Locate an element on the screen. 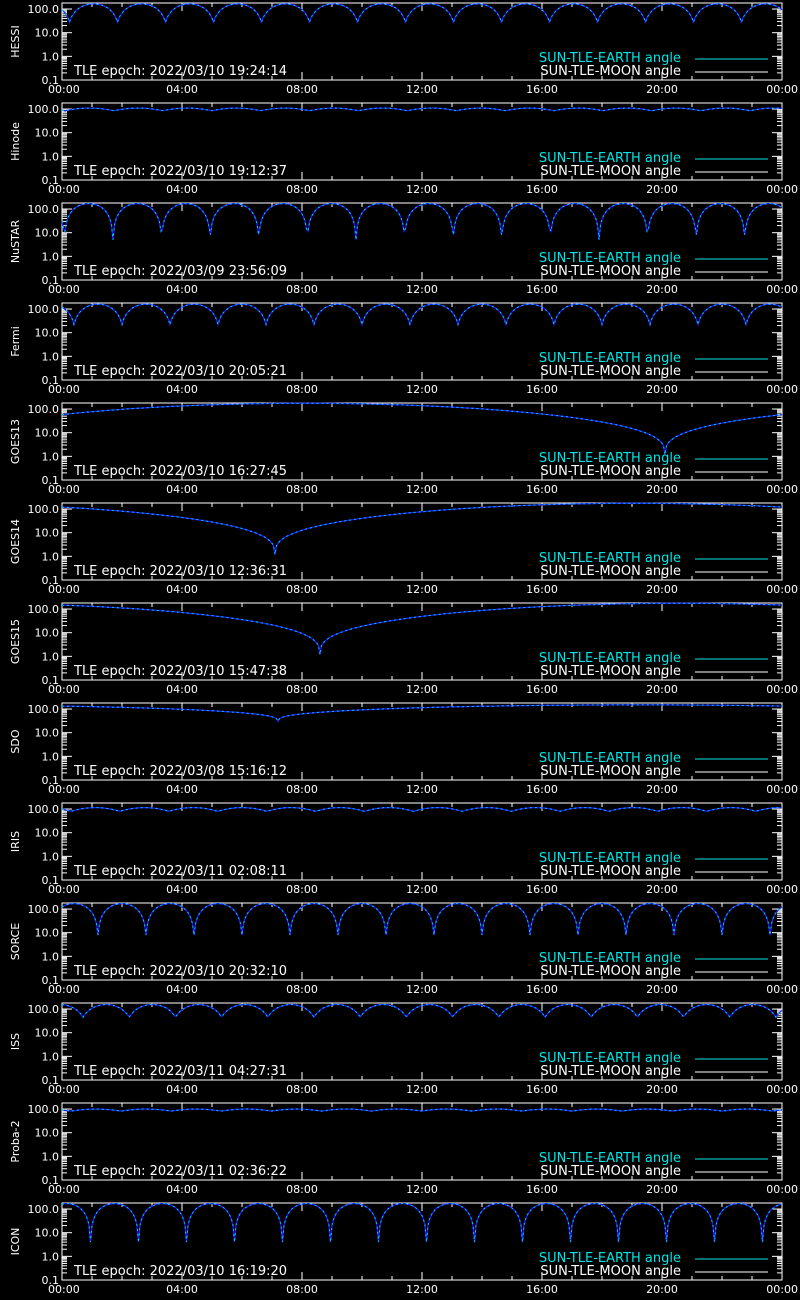 Image resolution: width=800 pixels, height=1300 pixels. tle-epoch-label: TLE epoch: 2022/03/10 20:32:10 is located at coordinates (180, 971).